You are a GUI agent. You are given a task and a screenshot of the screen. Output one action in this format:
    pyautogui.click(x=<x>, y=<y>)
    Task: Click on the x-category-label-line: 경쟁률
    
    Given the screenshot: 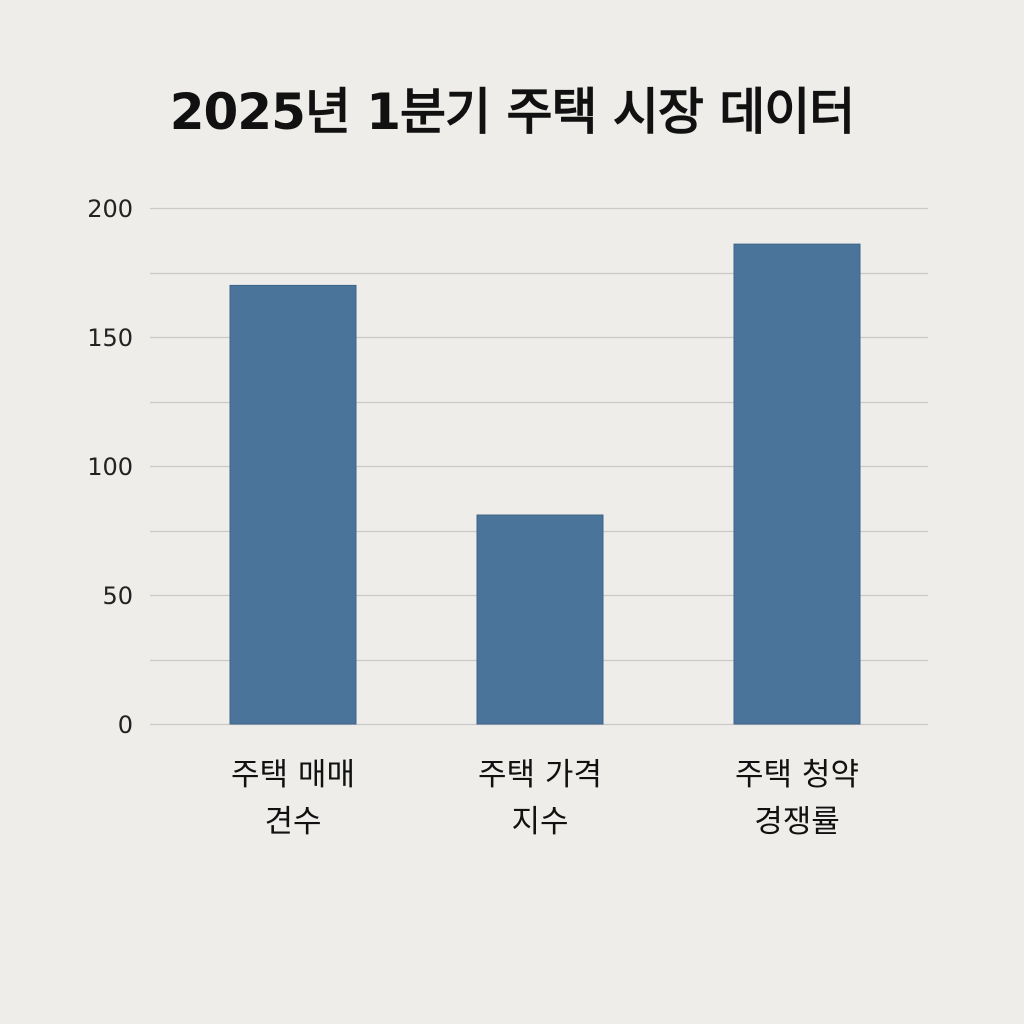 What is the action you would take?
    pyautogui.click(x=797, y=822)
    